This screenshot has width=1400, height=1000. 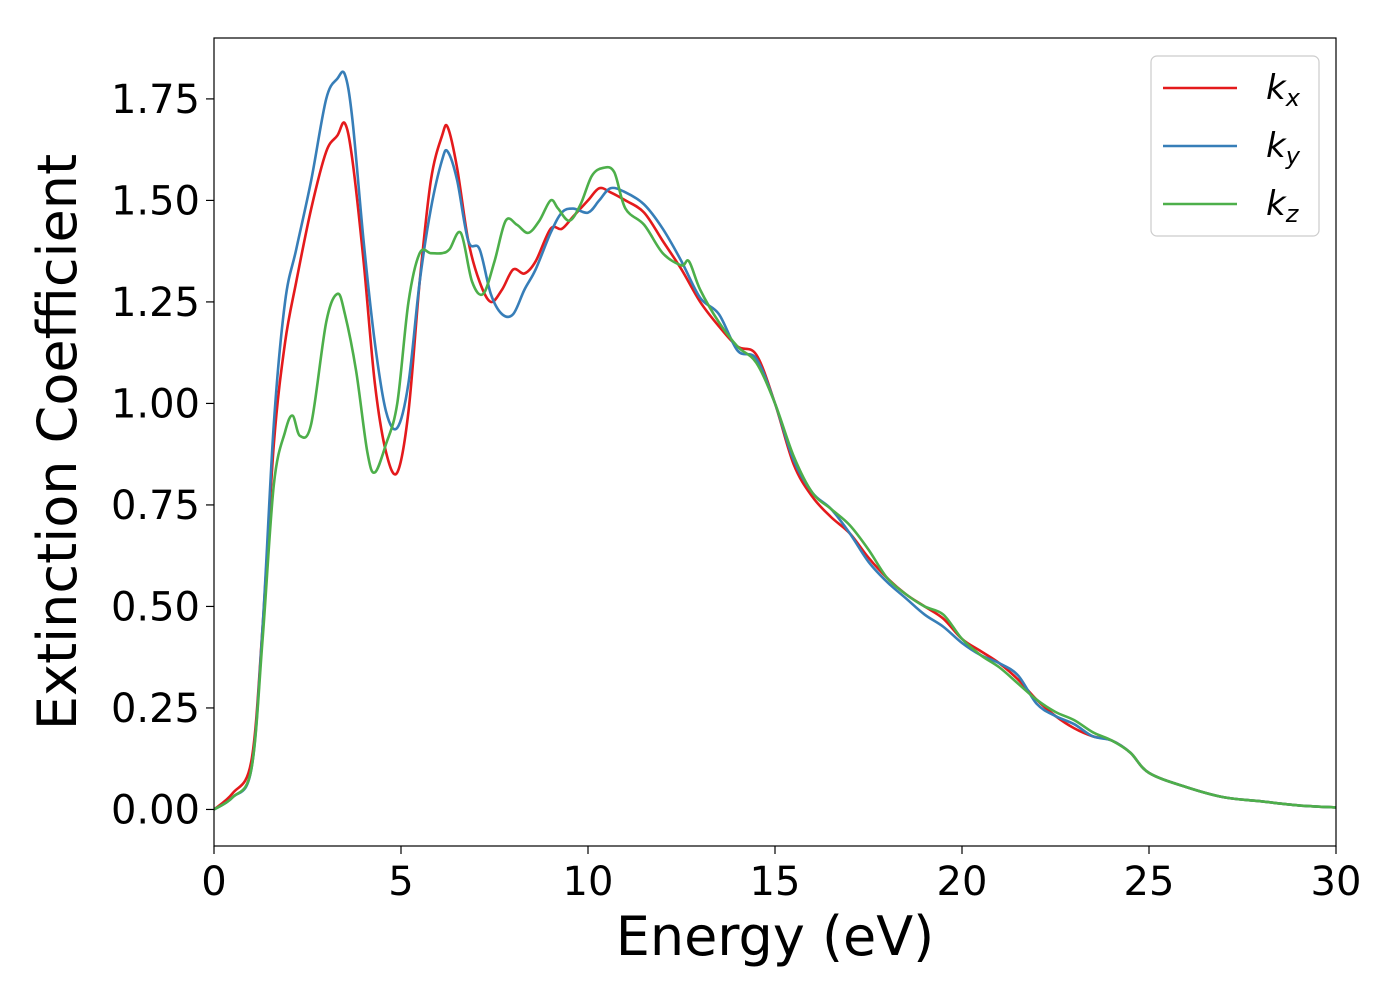 I want to click on x-tick-label: 30, so click(x=1336, y=882).